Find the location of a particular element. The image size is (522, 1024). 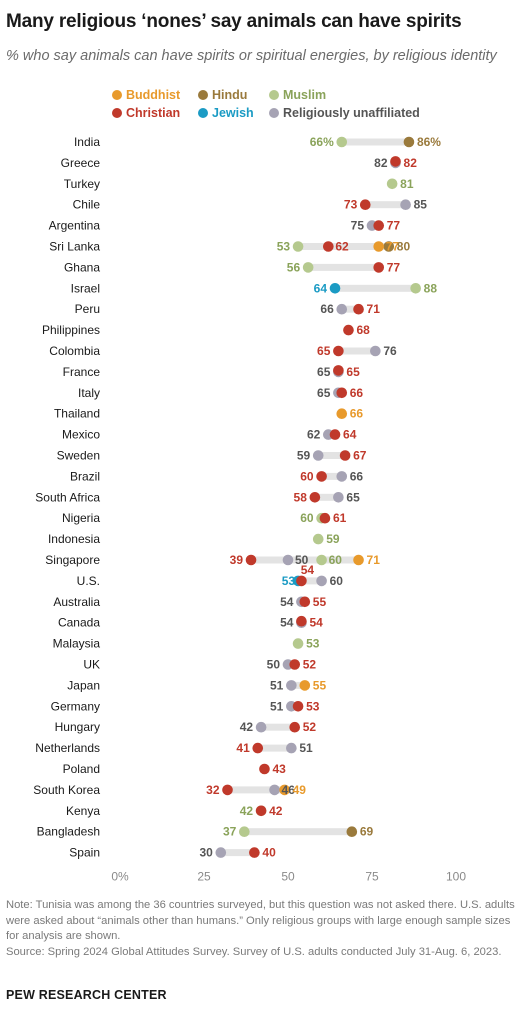

range-bar-japan is located at coordinates (298, 685).